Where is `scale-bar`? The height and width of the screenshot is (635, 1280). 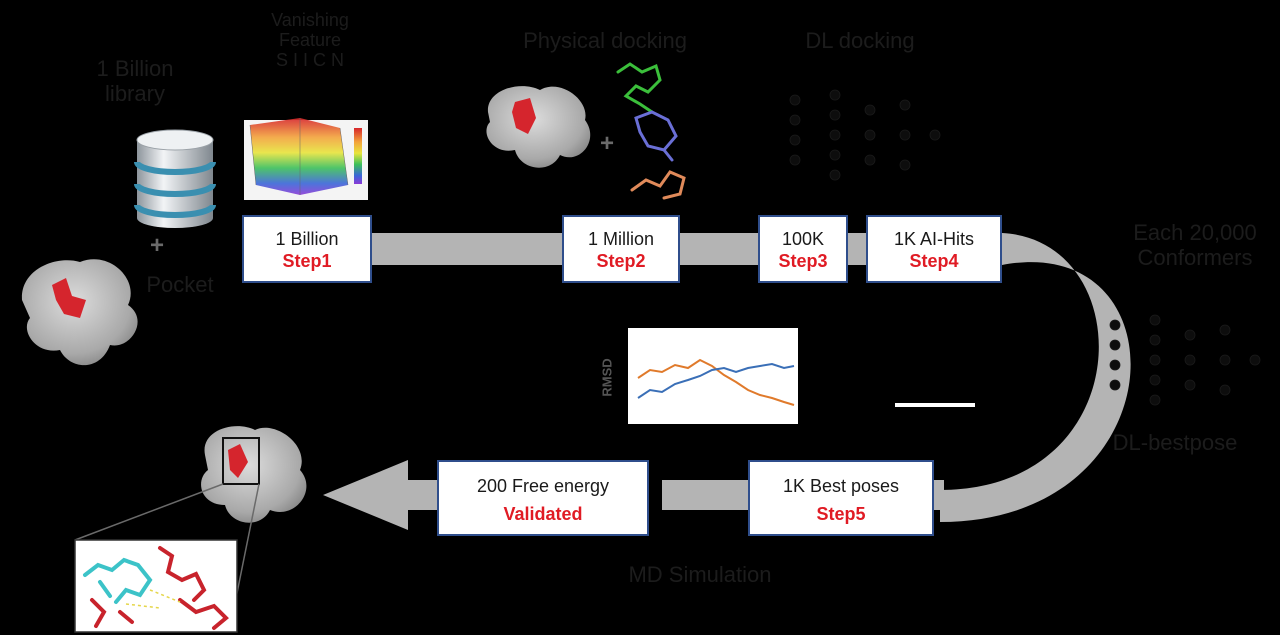 scale-bar is located at coordinates (935, 405).